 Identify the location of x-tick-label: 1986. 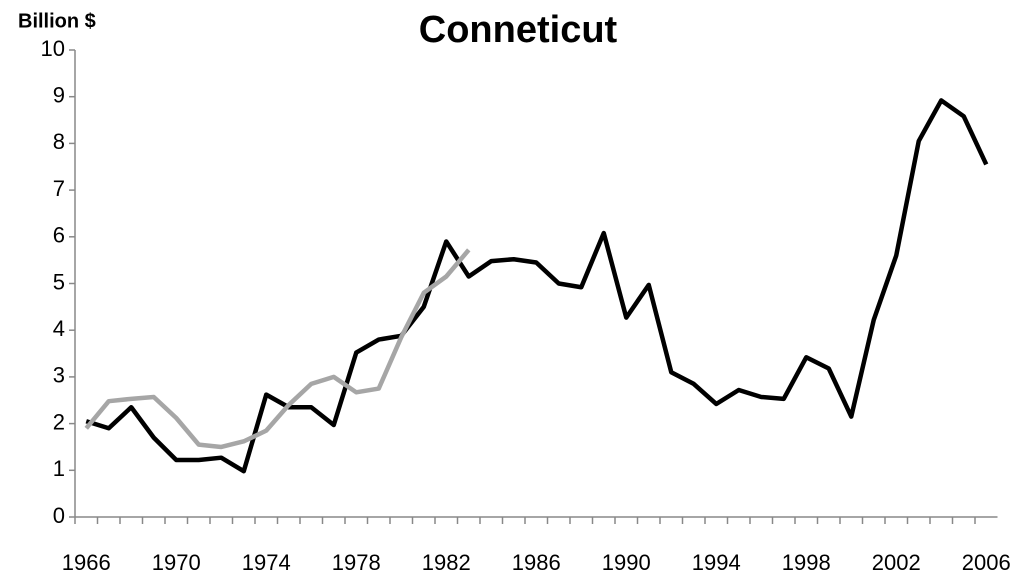
(536, 562).